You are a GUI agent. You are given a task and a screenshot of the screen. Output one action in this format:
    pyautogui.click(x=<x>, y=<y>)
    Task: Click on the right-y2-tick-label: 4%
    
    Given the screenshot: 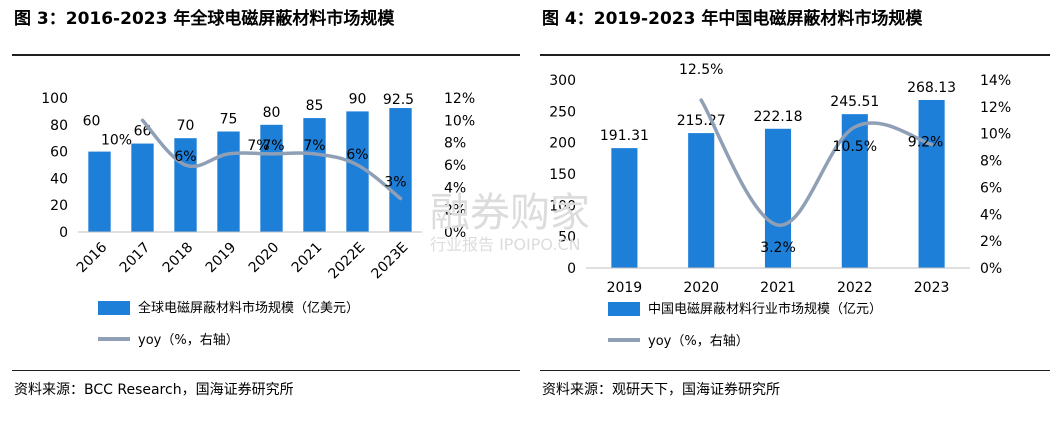 What is the action you would take?
    pyautogui.click(x=991, y=215)
    